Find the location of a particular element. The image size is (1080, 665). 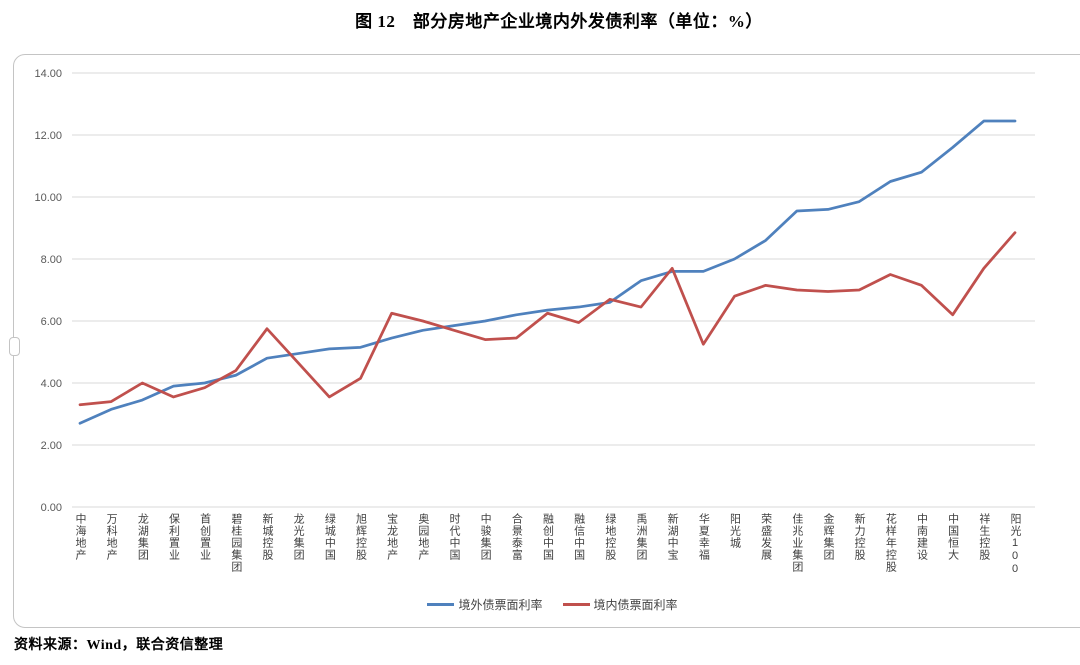

legend-label: 境内债票面利率 is located at coordinates (635, 605).